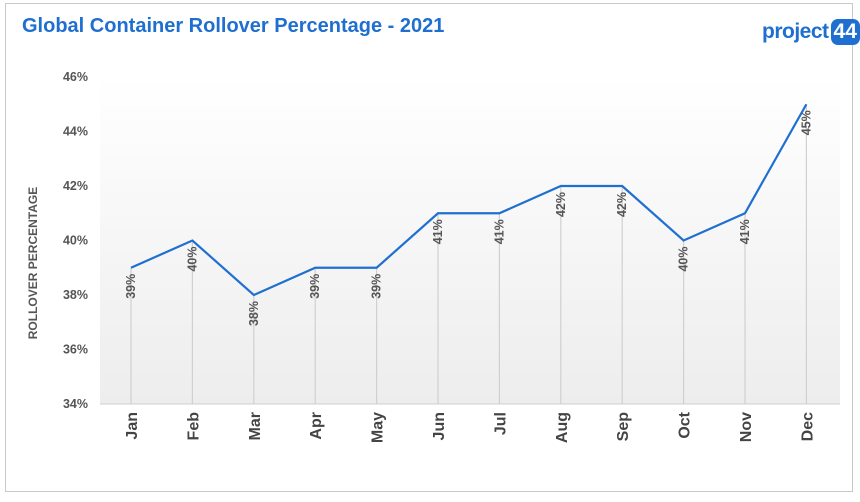 This screenshot has width=860, height=502. I want to click on y-tick-label: 42%, so click(75, 186).